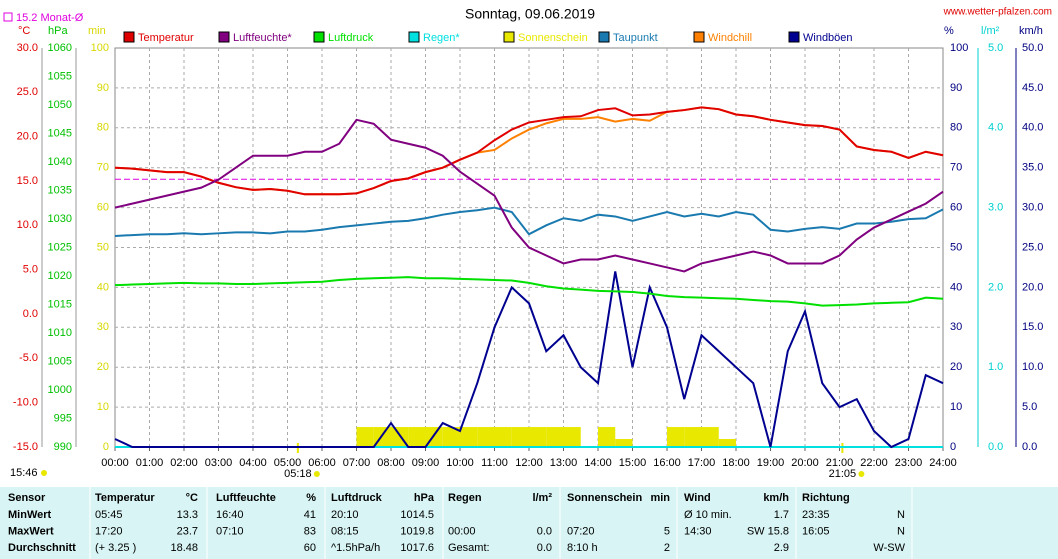 The width and height of the screenshot is (1058, 559). Describe the element at coordinates (187, 515) in the screenshot. I see `table-cell: 13.3` at that location.